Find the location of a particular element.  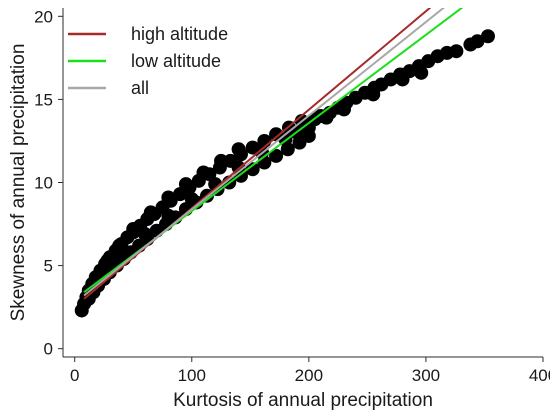

legend-label: high altitude is located at coordinates (179, 34).